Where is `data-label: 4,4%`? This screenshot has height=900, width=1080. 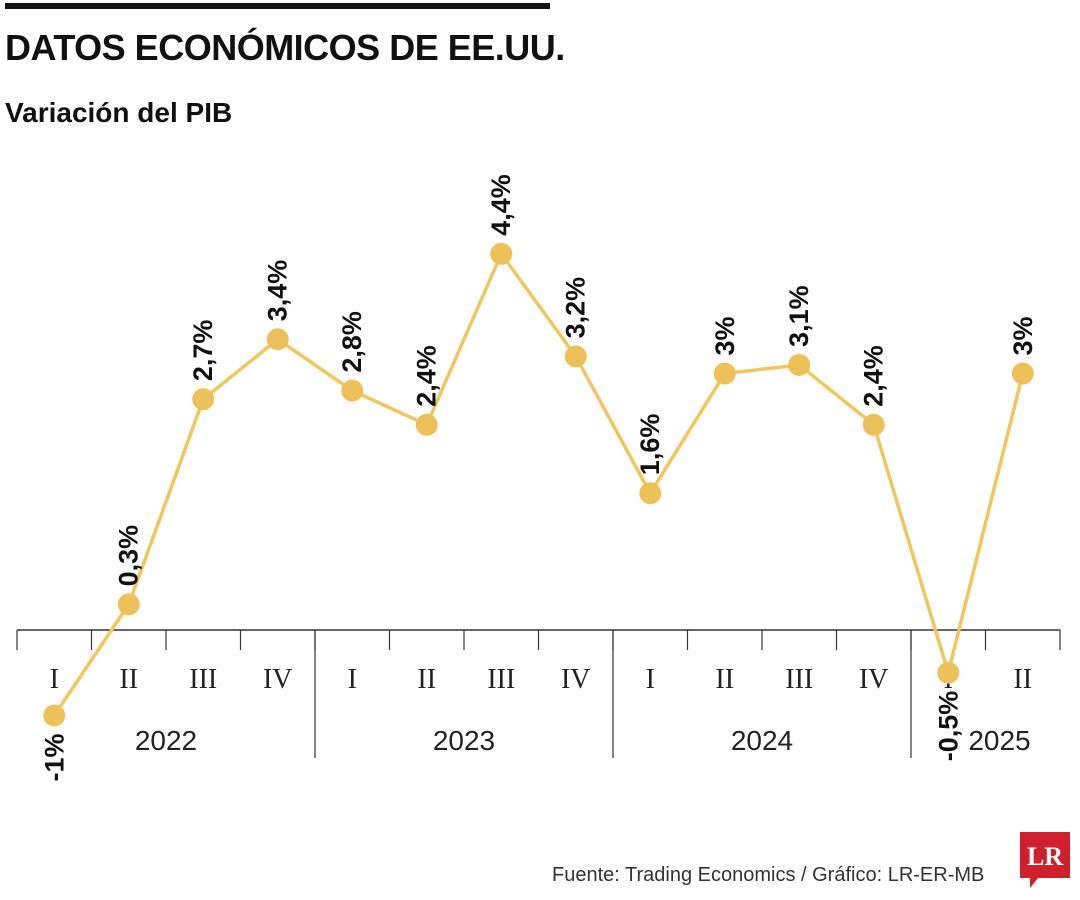 data-label: 4,4% is located at coordinates (501, 205).